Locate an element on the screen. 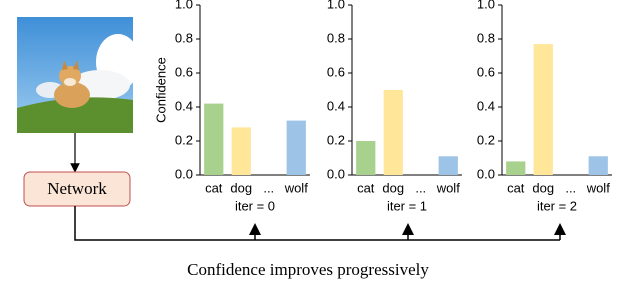  x-axis-label: iter = 1 is located at coordinates (407, 205).